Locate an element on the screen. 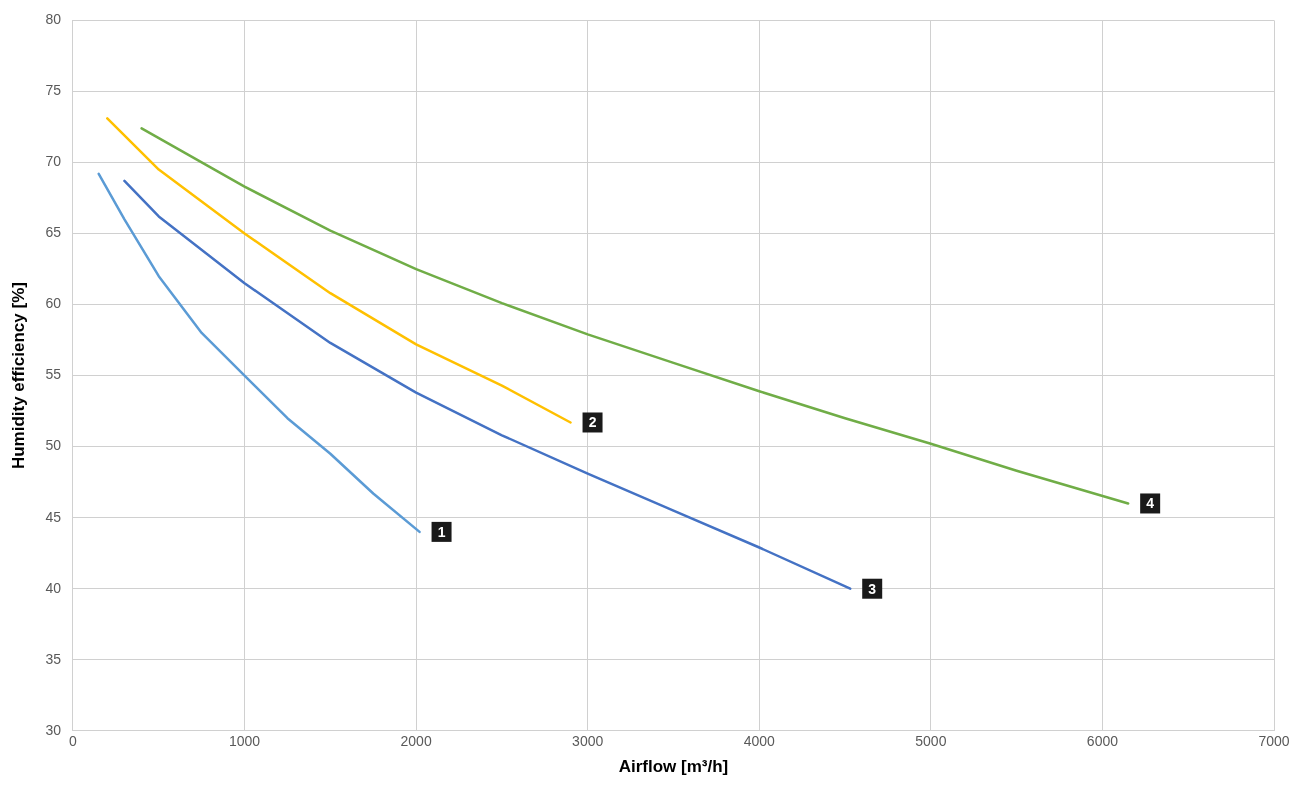  x-tick-label: 5000 is located at coordinates (931, 741).